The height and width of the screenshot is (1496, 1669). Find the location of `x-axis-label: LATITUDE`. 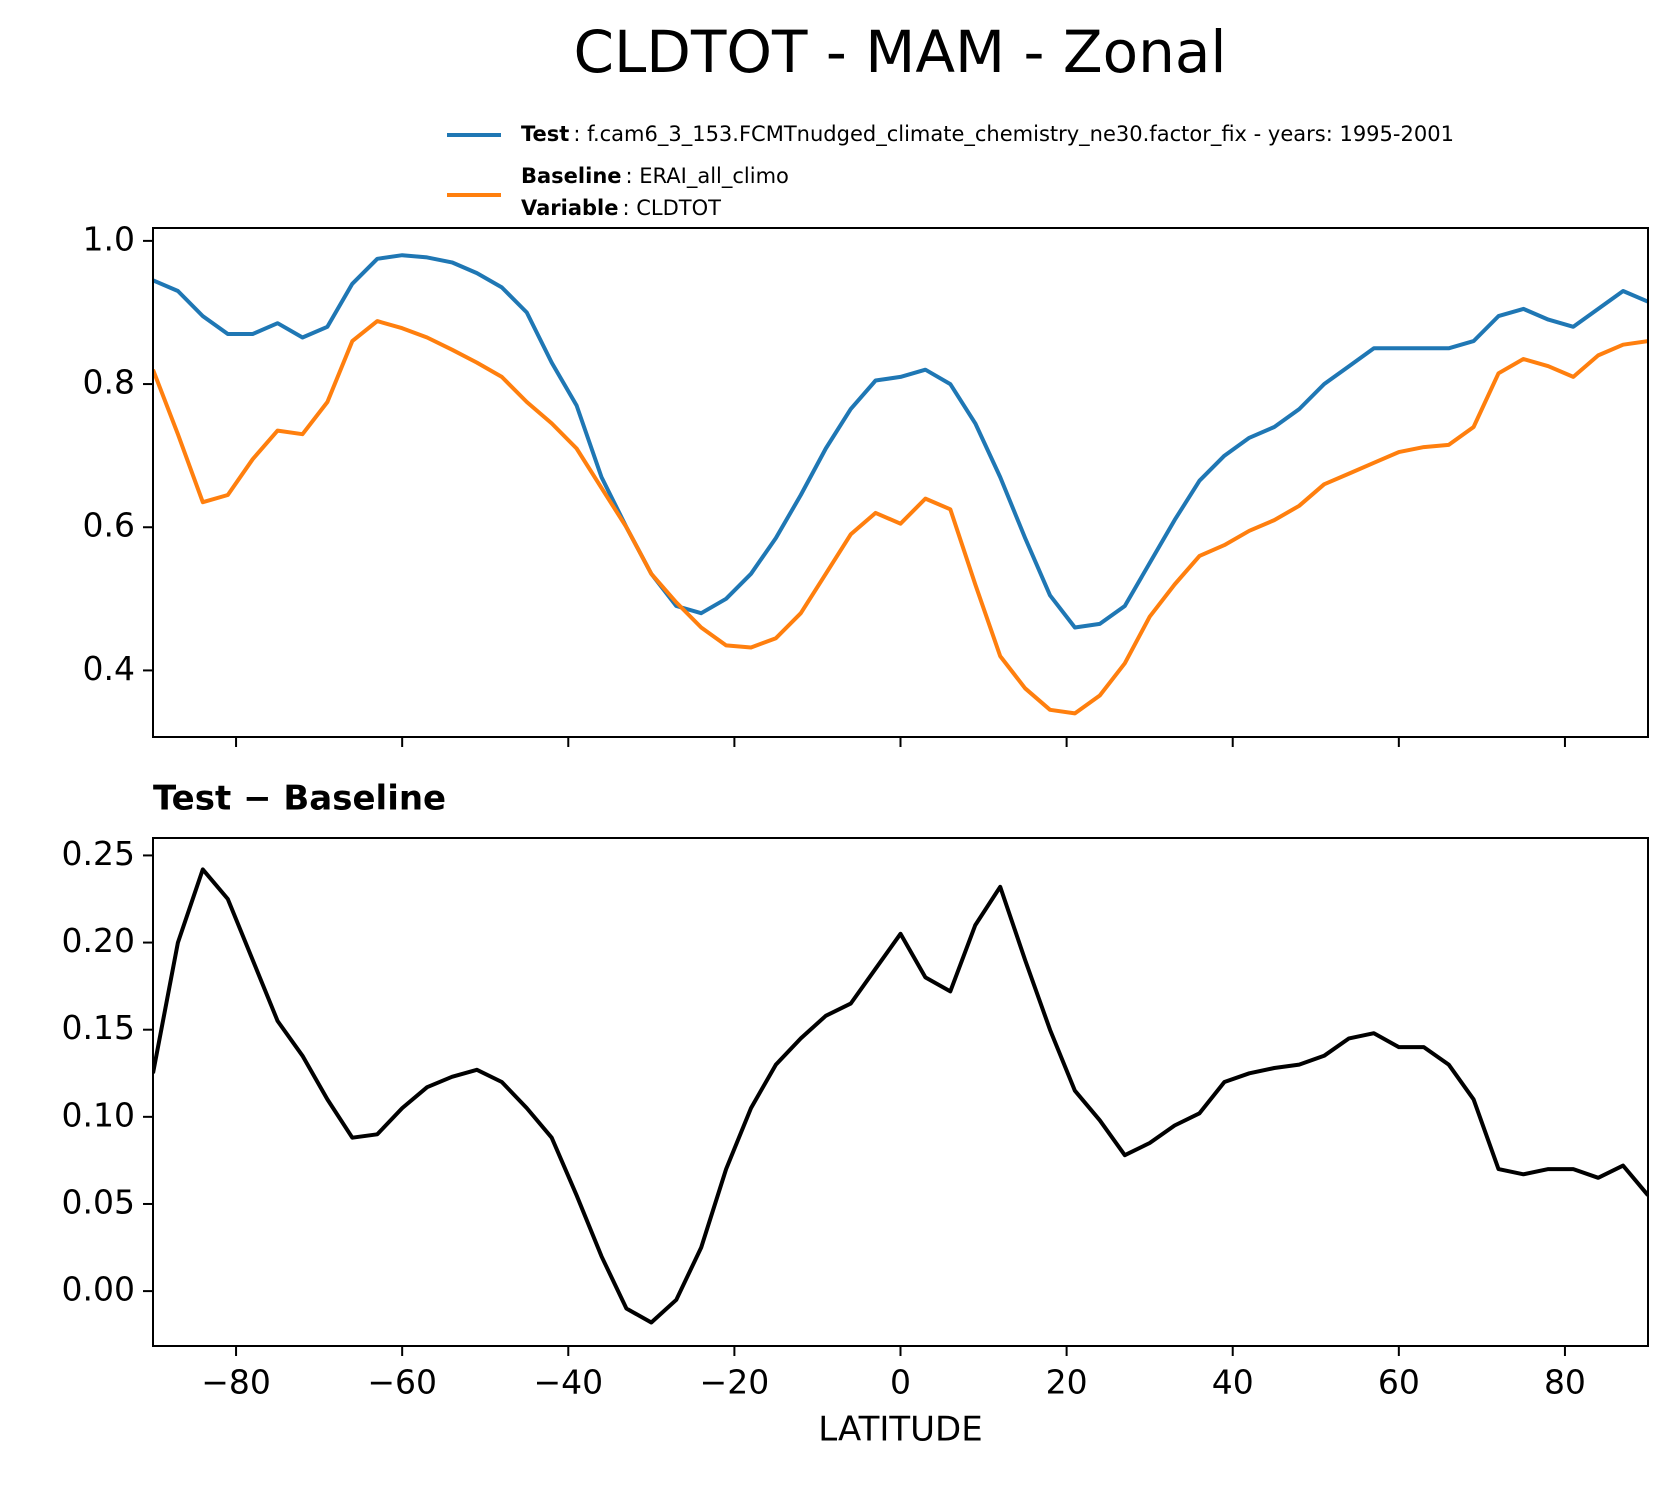

x-axis-label: LATITUDE is located at coordinates (900, 1430).